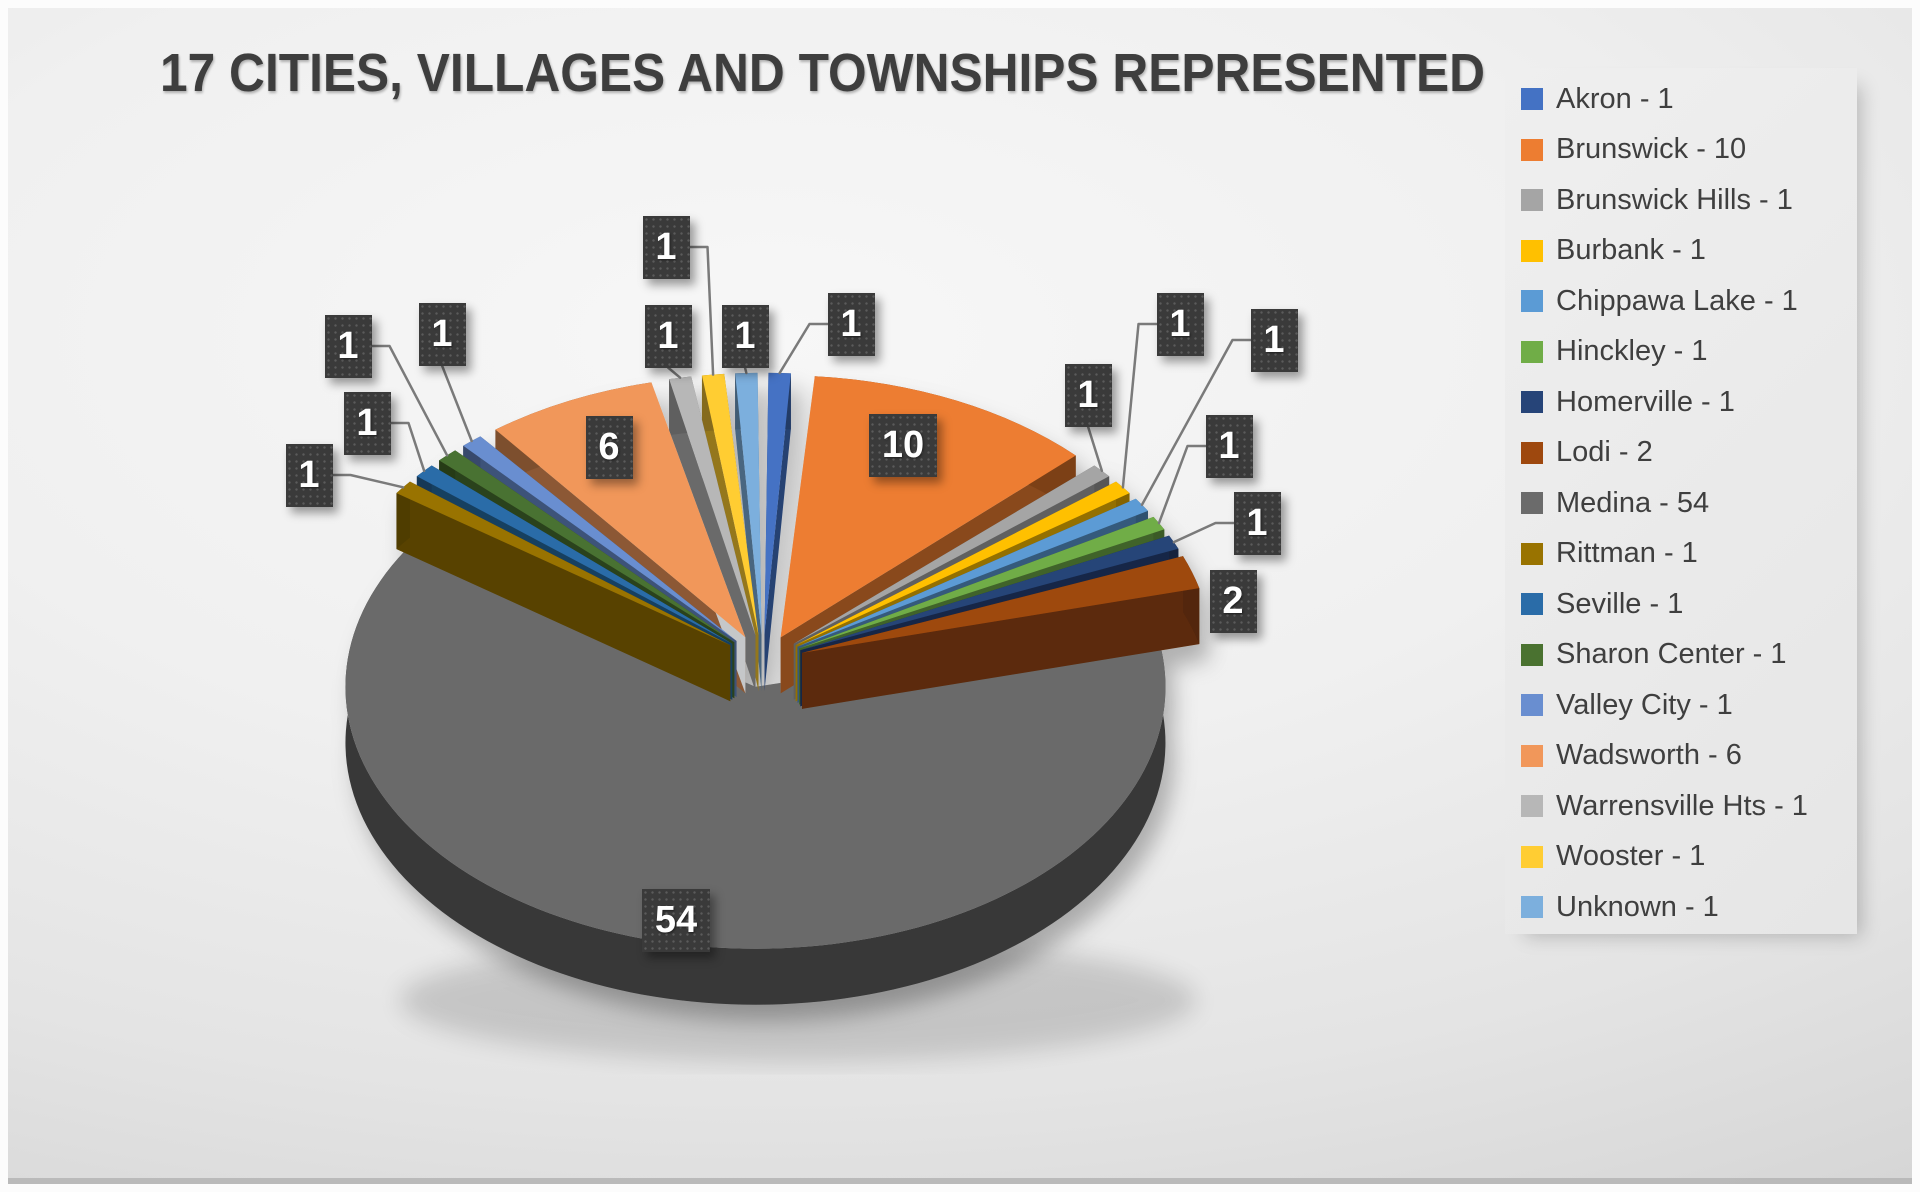 The height and width of the screenshot is (1200, 1920). What do you see at coordinates (1088, 395) in the screenshot?
I see `data-label-brunswick-hills: 1` at bounding box center [1088, 395].